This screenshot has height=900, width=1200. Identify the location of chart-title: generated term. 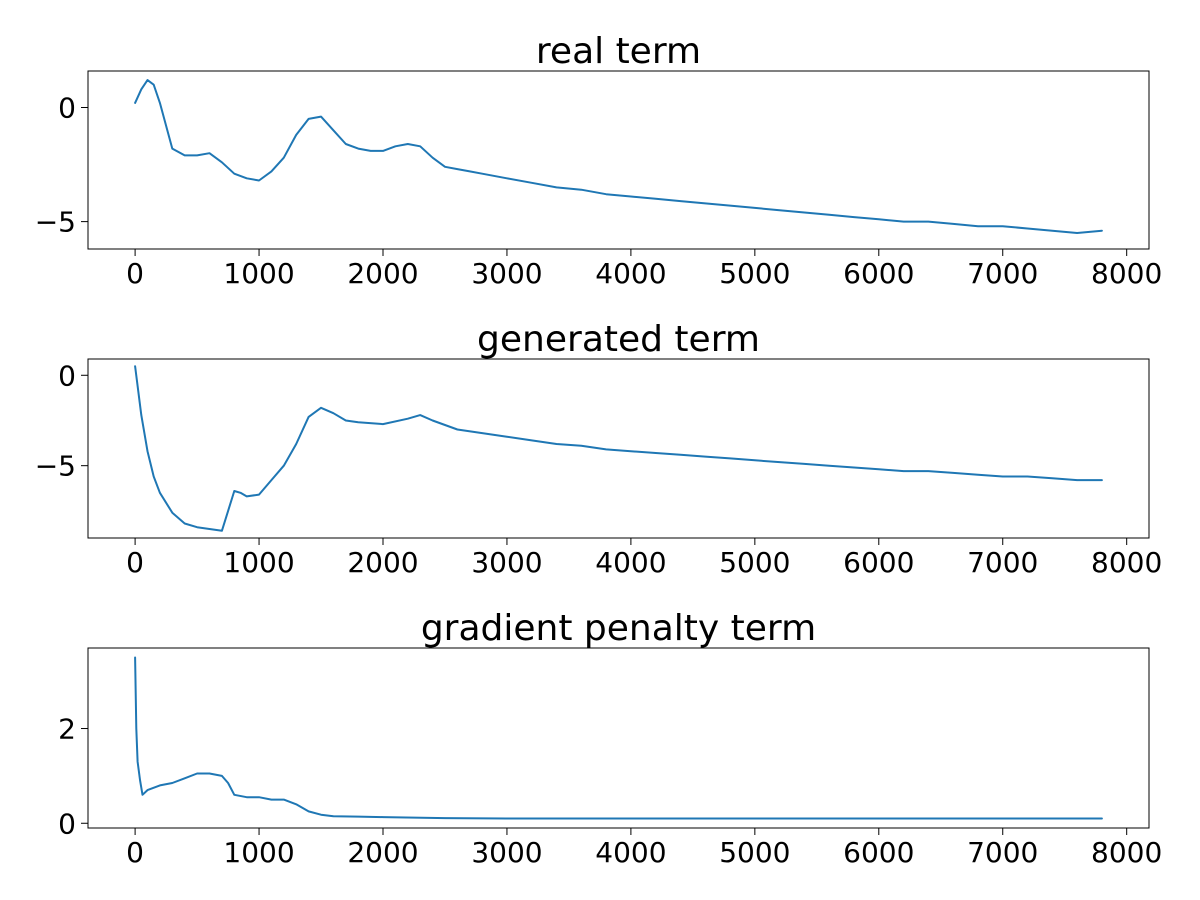
(618, 339).